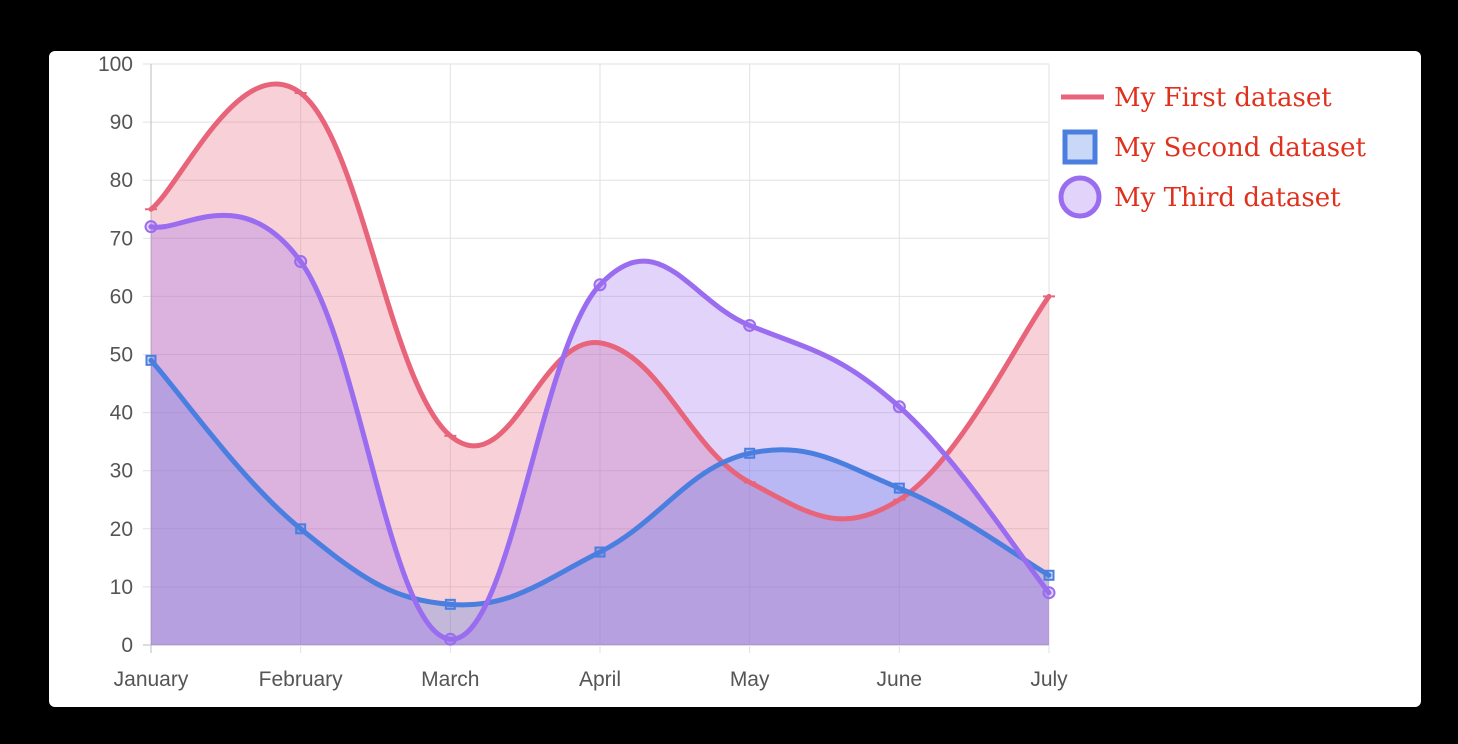 The width and height of the screenshot is (1458, 744). Describe the element at coordinates (1080, 197) in the screenshot. I see `legend-swatch-circle` at that location.